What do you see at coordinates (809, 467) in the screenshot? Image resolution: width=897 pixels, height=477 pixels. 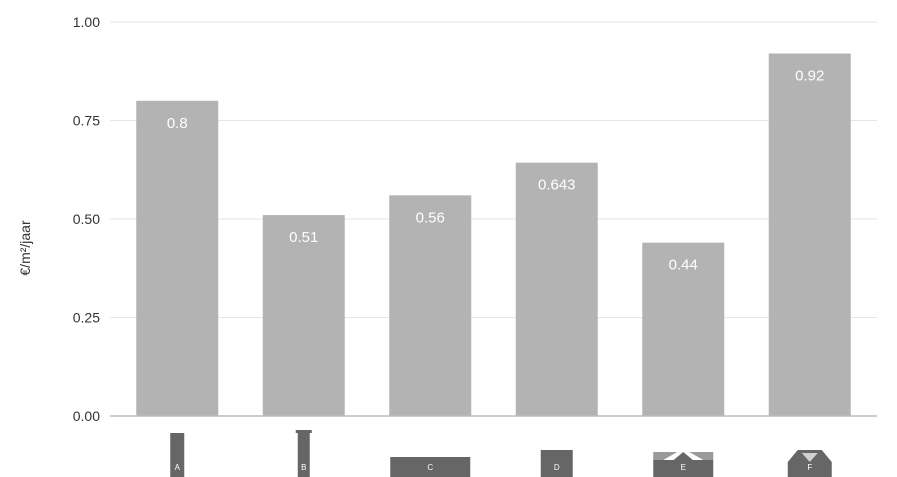 I see `x-tick-label: F` at bounding box center [809, 467].